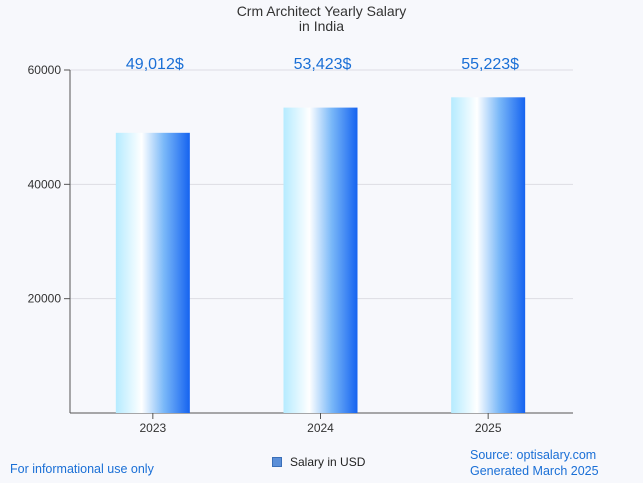 Image resolution: width=643 pixels, height=483 pixels. I want to click on y-tick-label: 20000, so click(45, 299).